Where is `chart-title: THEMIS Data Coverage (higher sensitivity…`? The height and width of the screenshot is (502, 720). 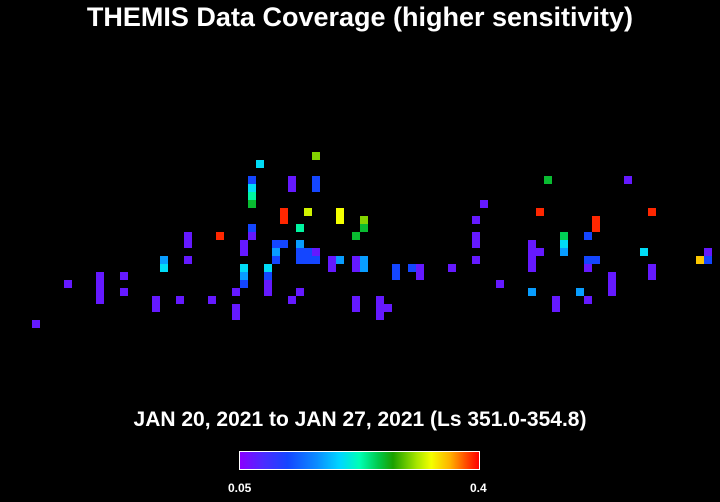
chart-title: THEMIS Data Coverage (higher sensitivity… is located at coordinates (360, 17).